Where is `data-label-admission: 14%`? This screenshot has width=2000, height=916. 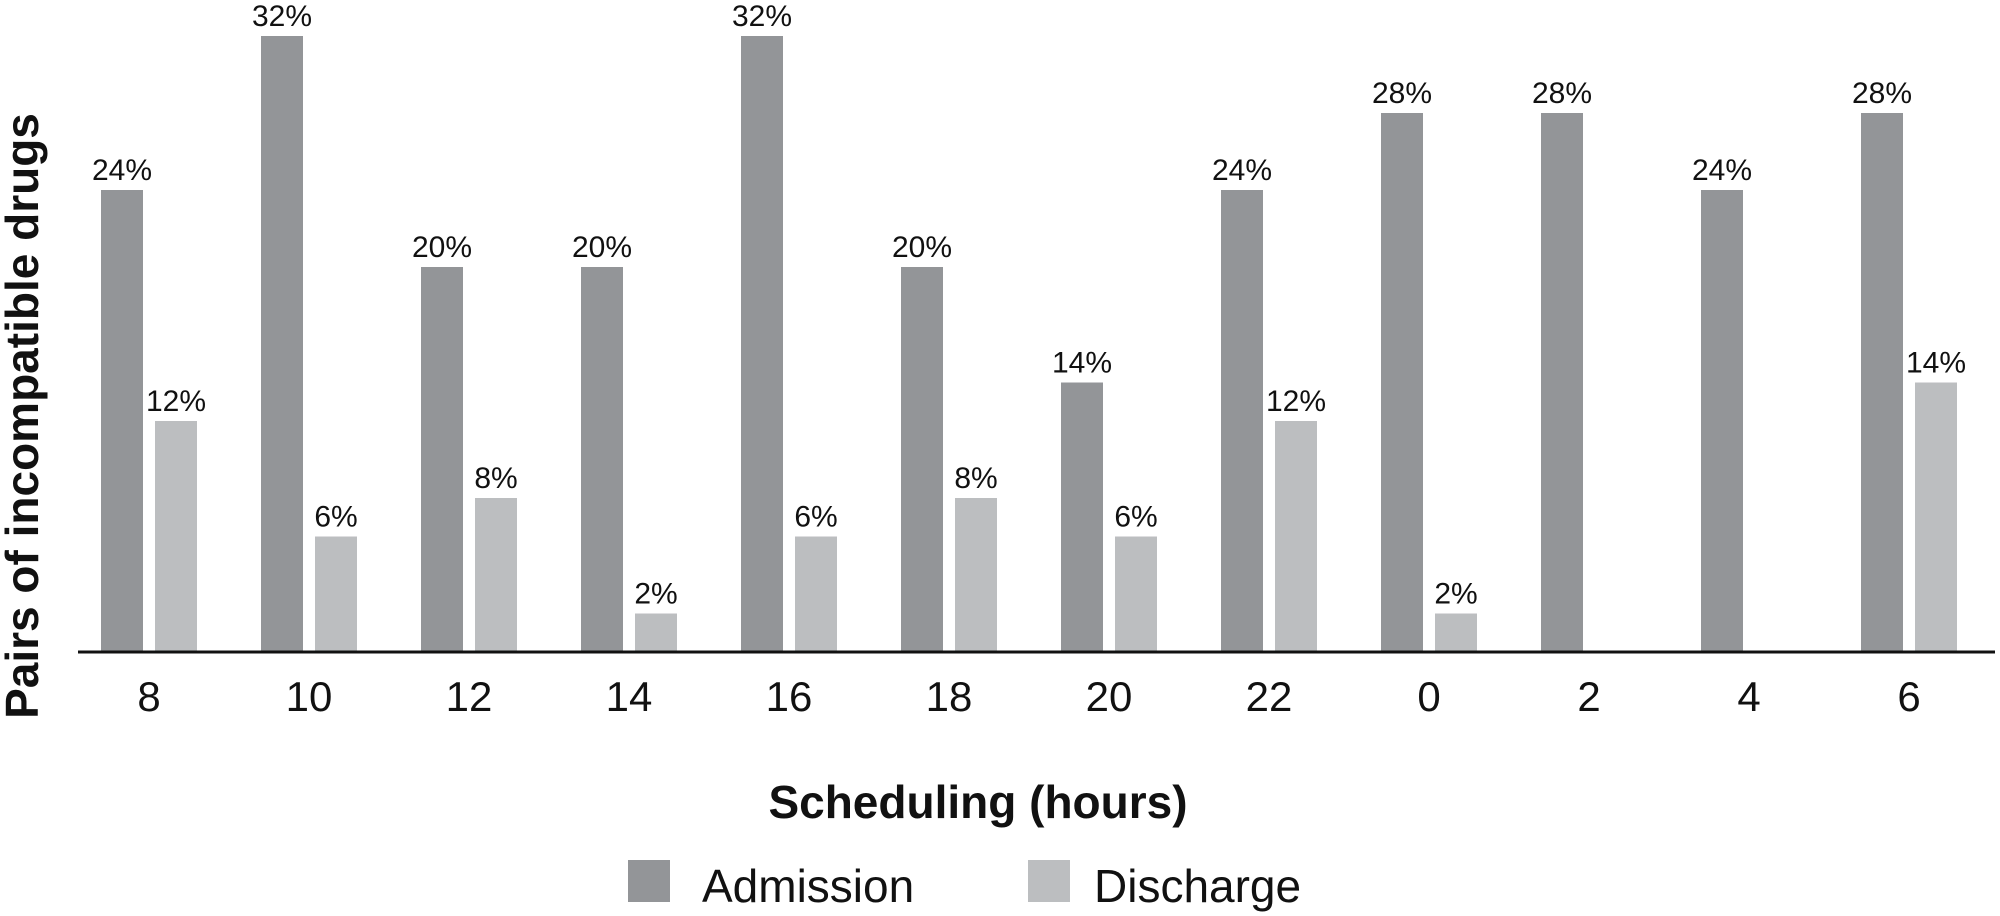
data-label-admission: 14% is located at coordinates (1082, 363).